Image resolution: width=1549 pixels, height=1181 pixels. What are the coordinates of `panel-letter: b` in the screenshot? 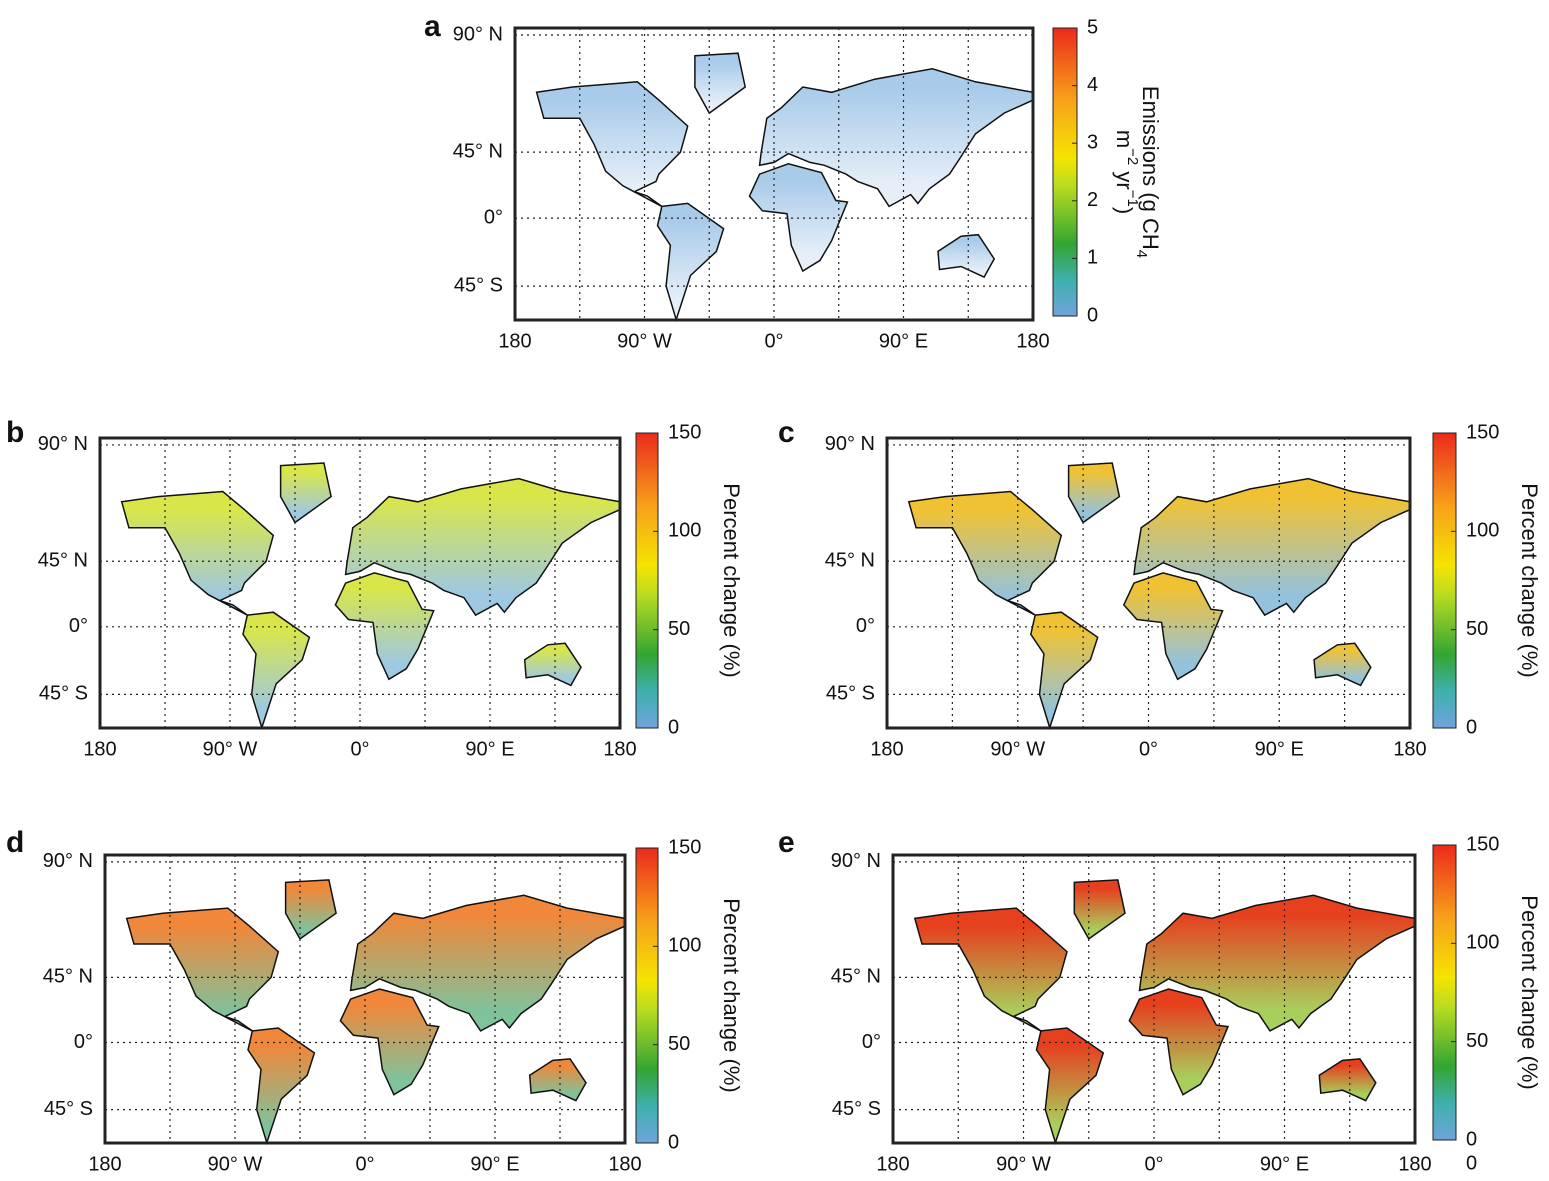 It's located at (15, 432).